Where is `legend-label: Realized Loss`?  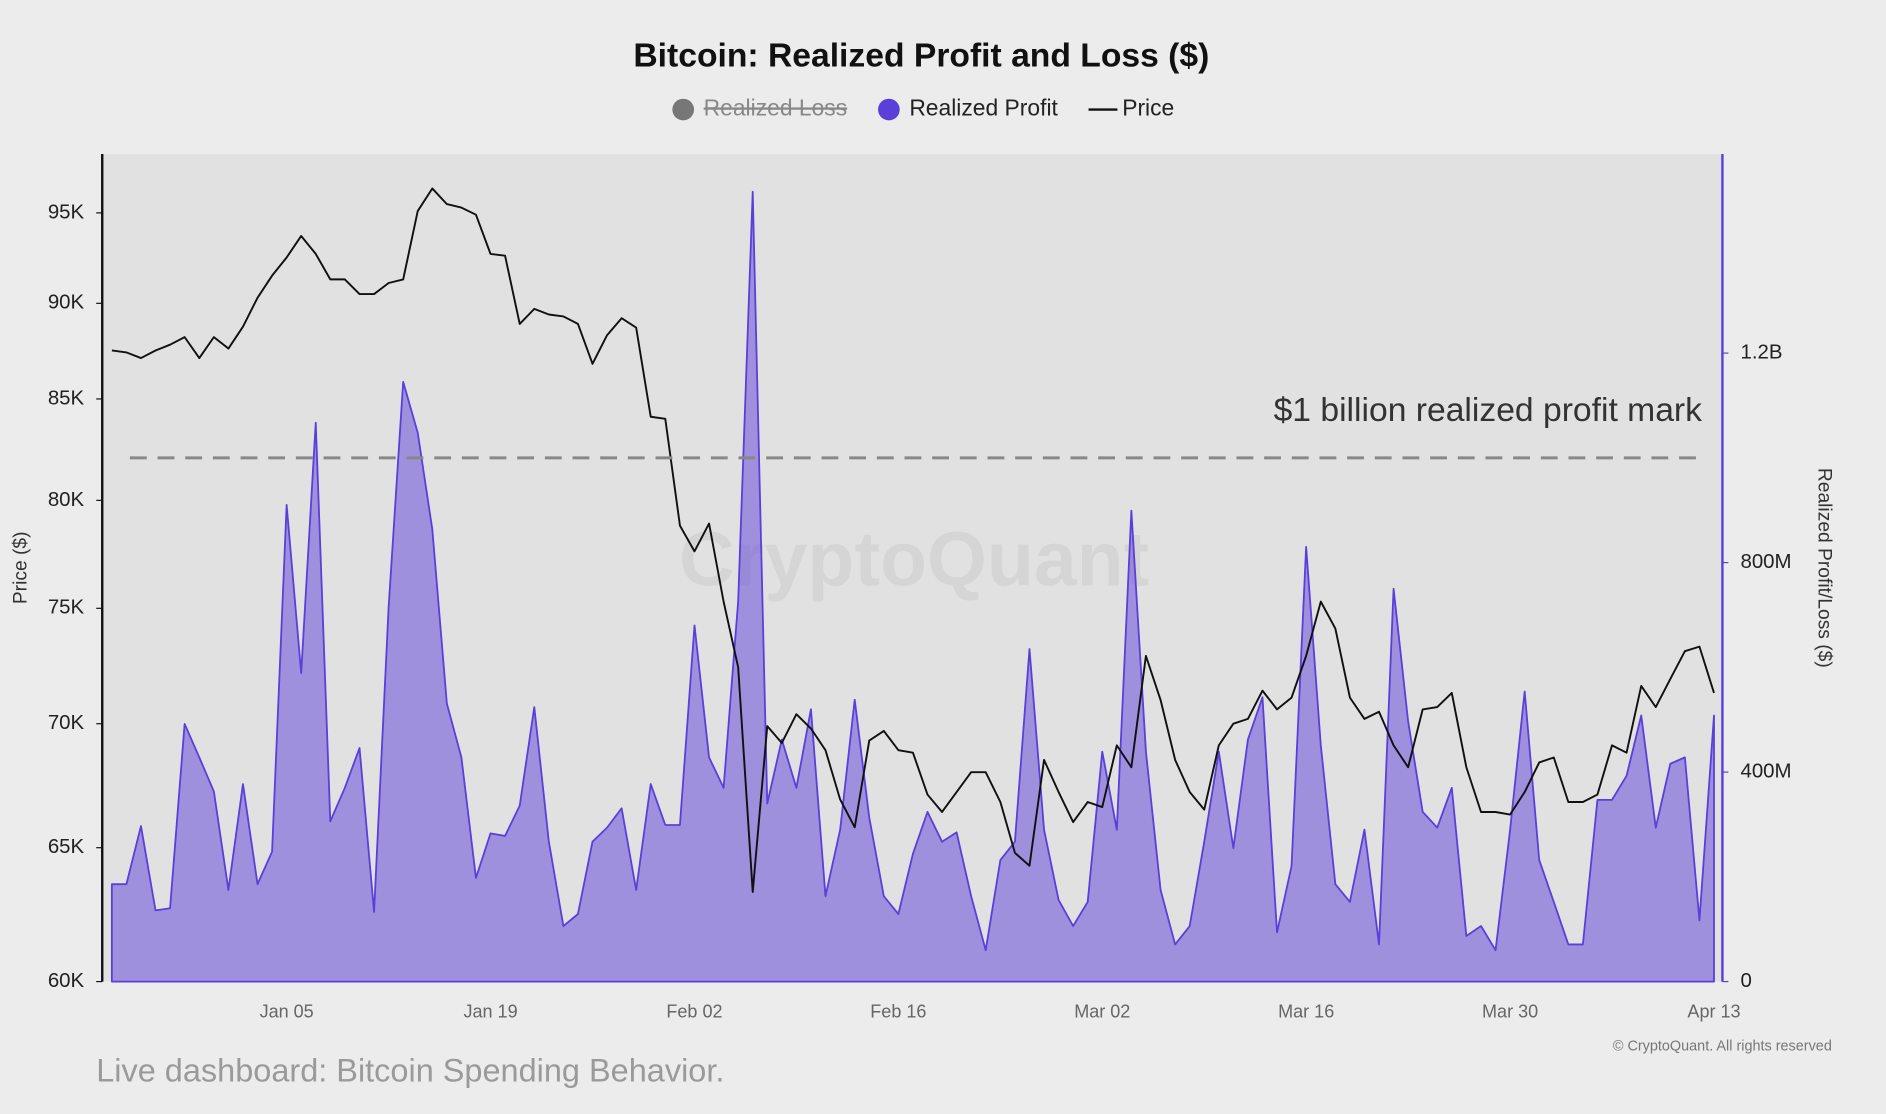
legend-label: Realized Loss is located at coordinates (775, 108).